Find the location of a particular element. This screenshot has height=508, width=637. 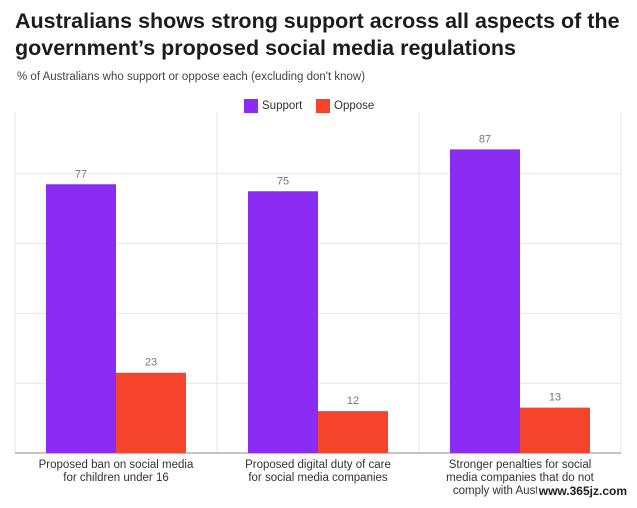

category-label: Proposed digital duty of care is located at coordinates (318, 465).